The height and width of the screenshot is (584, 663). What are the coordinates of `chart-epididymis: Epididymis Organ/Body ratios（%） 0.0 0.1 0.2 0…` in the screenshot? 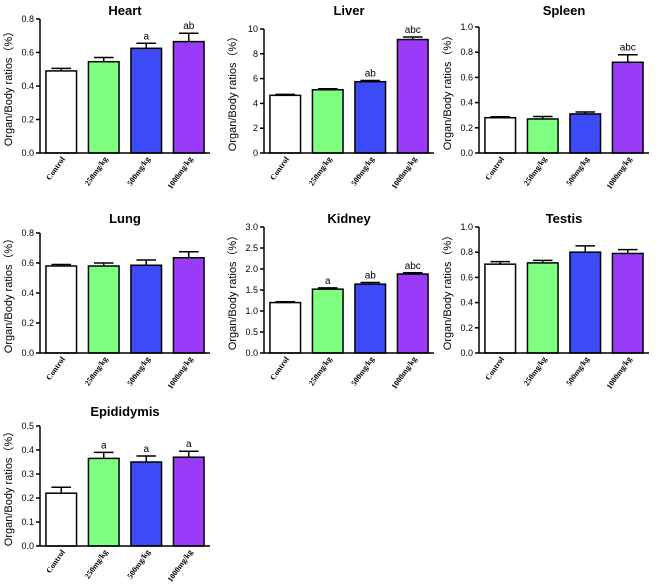 It's located at (106, 494).